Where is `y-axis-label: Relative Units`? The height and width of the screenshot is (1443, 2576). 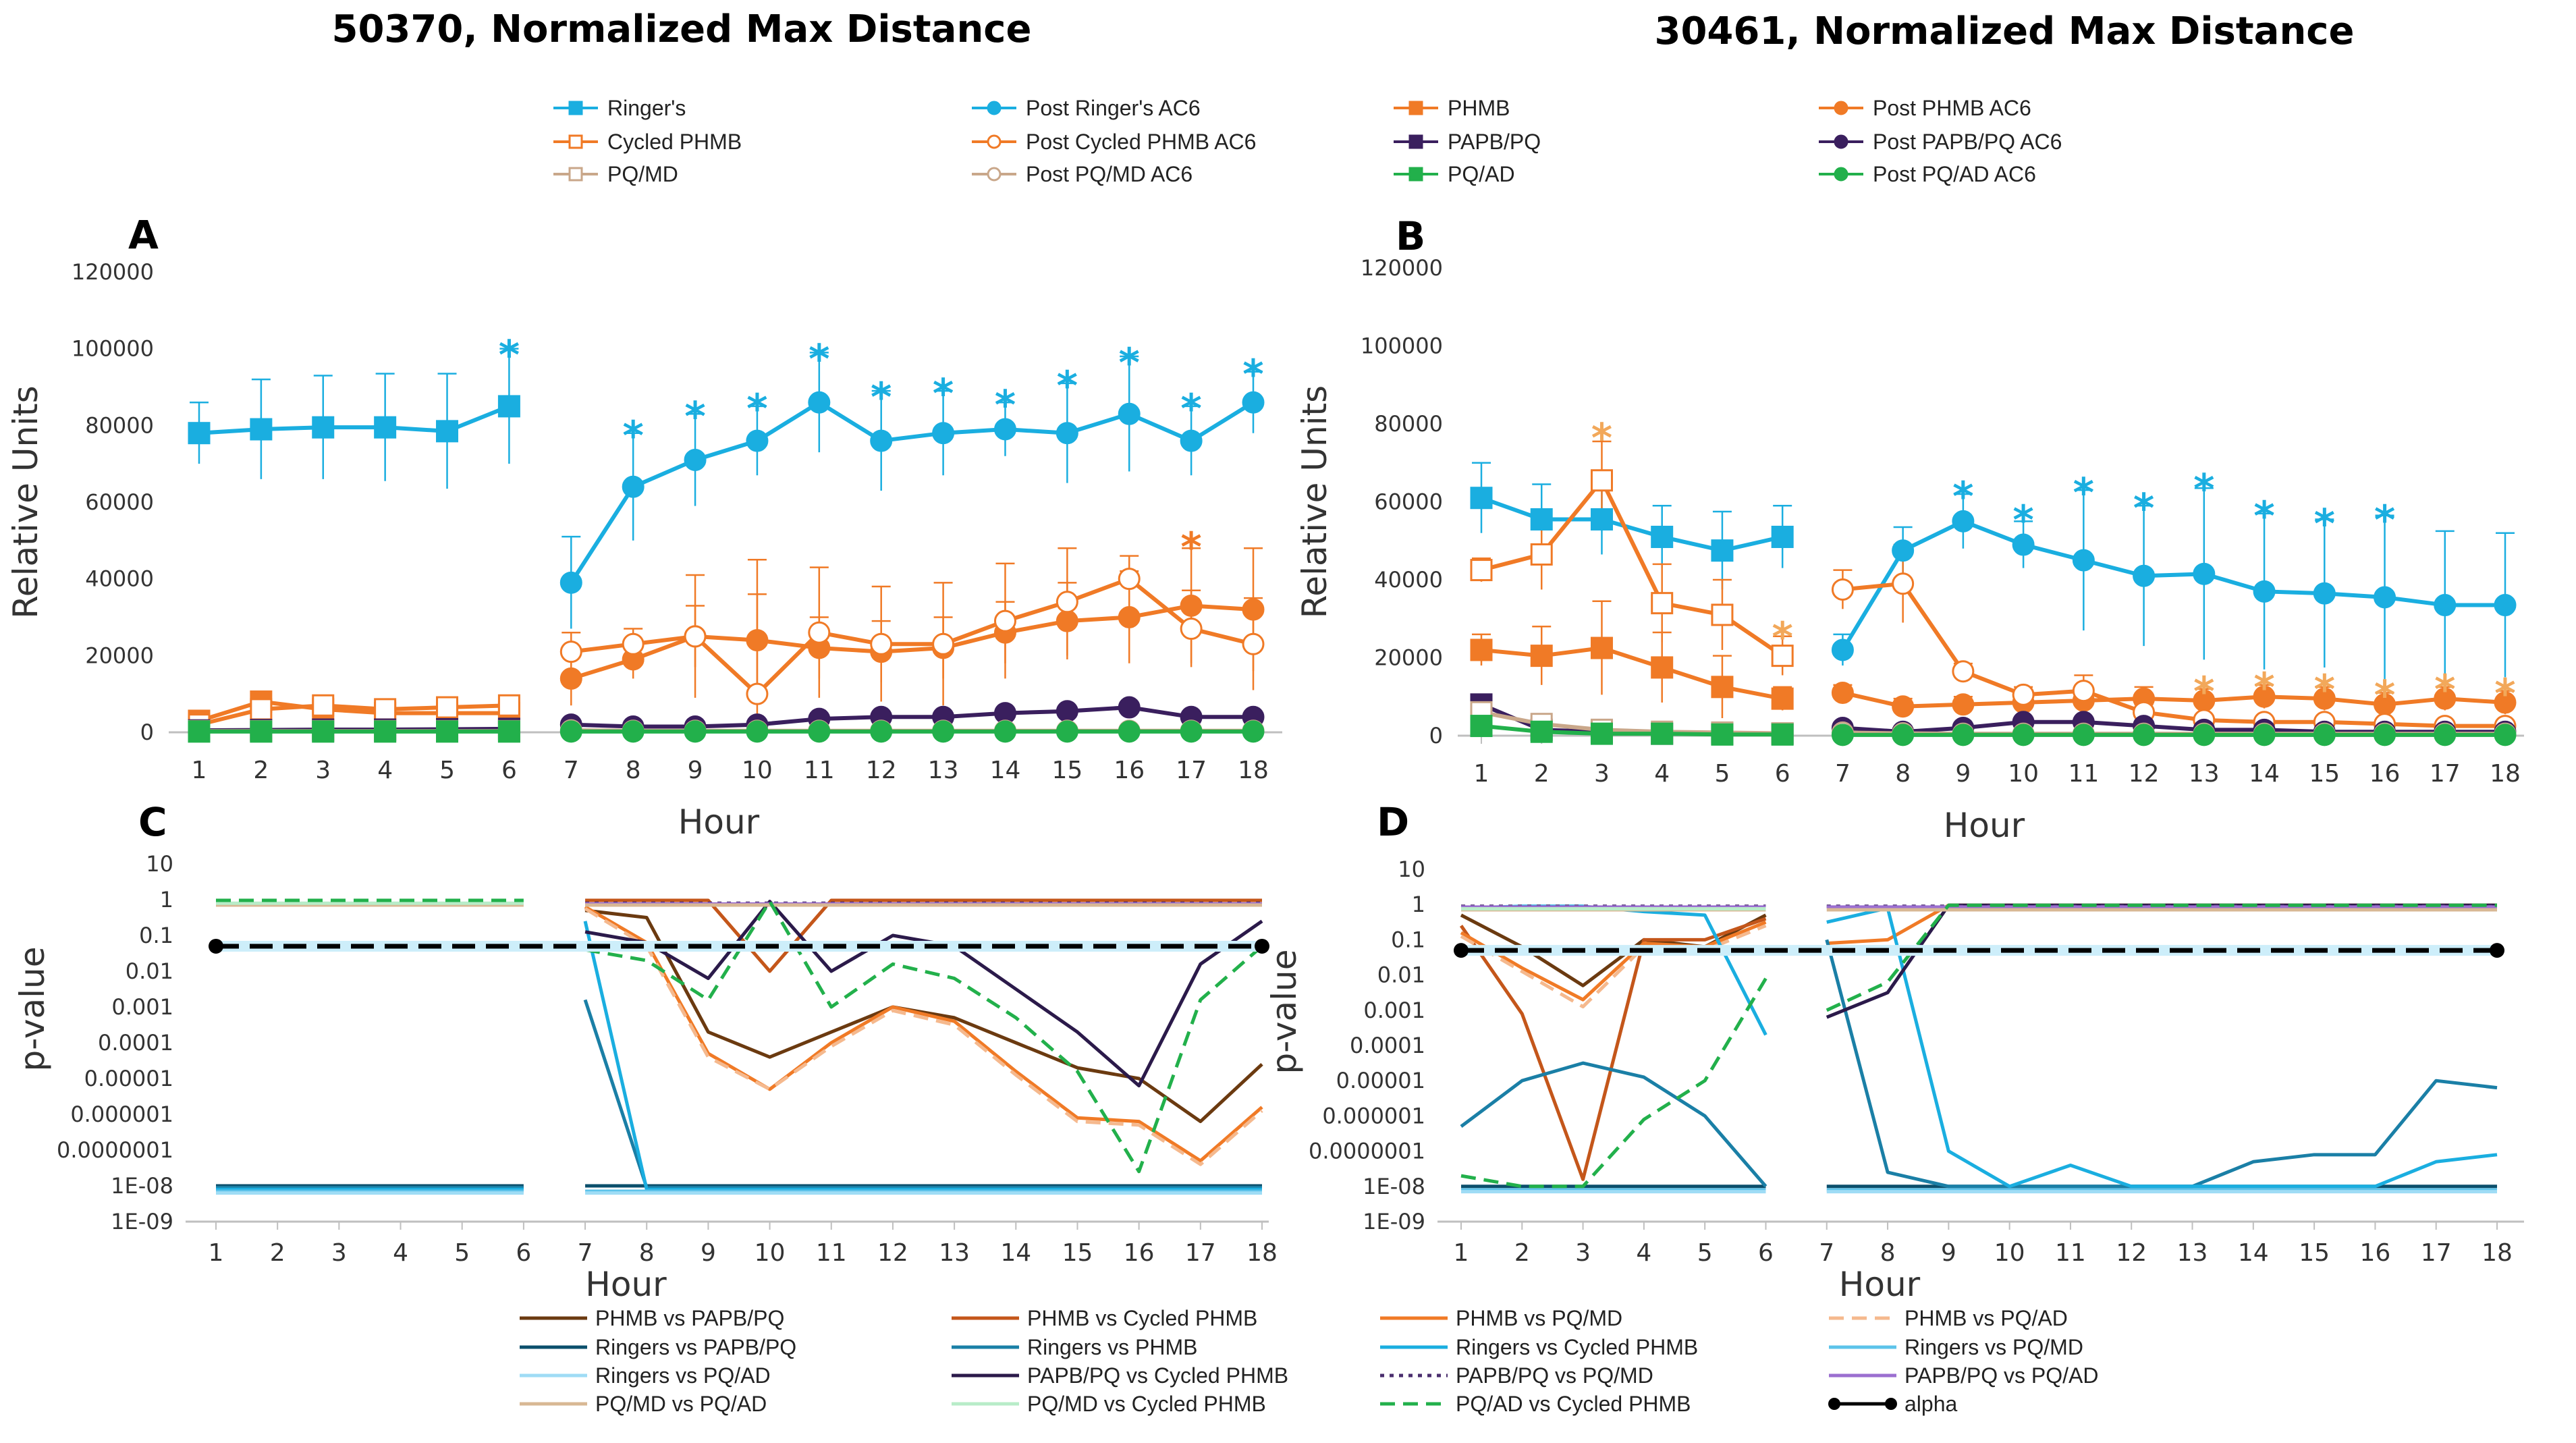 y-axis-label: Relative Units is located at coordinates (25, 502).